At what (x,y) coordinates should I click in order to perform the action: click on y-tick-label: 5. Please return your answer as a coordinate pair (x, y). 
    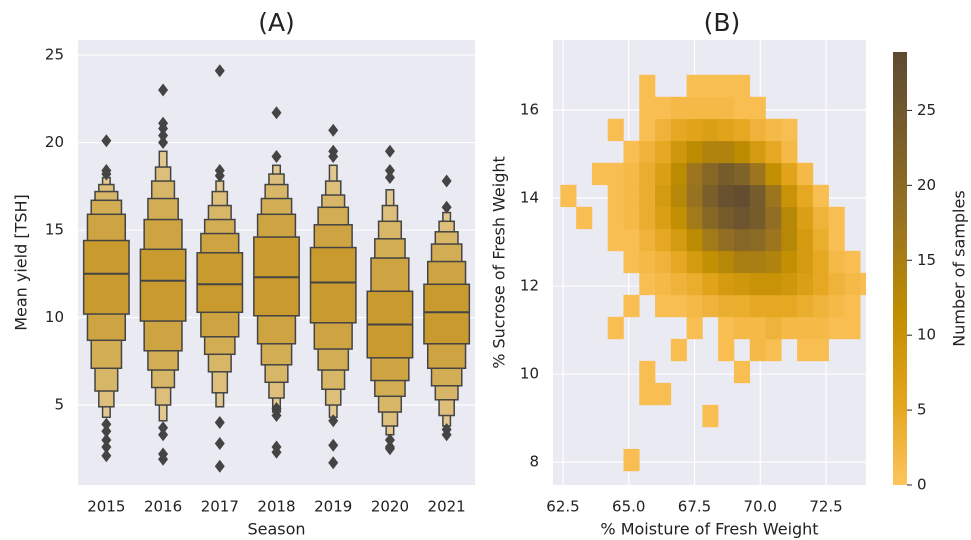
    Looking at the image, I should click on (59, 405).